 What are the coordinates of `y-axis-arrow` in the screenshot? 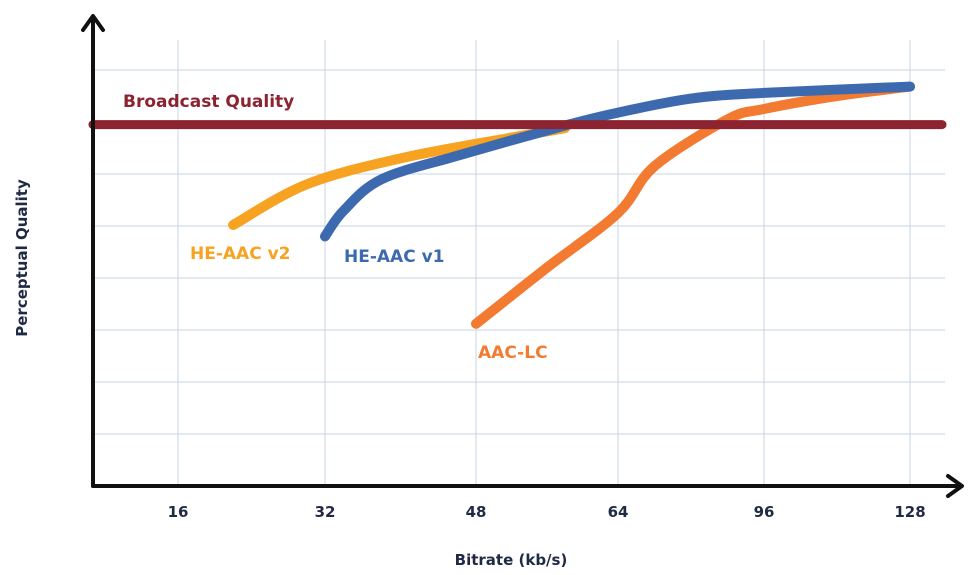 It's located at (93, 23).